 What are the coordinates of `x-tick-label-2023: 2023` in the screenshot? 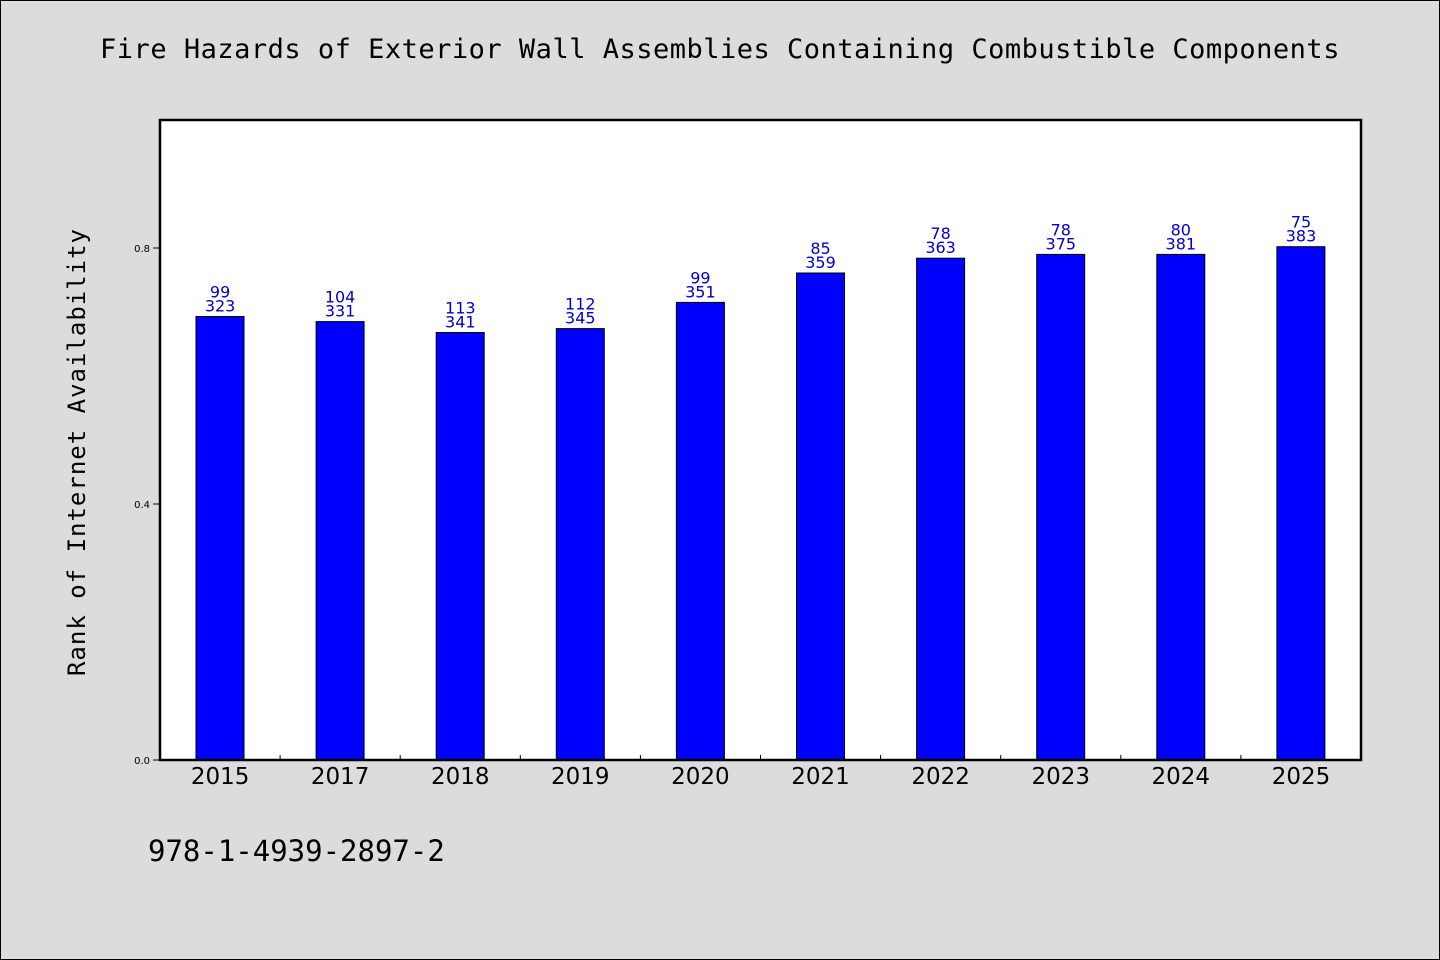 It's located at (1061, 777).